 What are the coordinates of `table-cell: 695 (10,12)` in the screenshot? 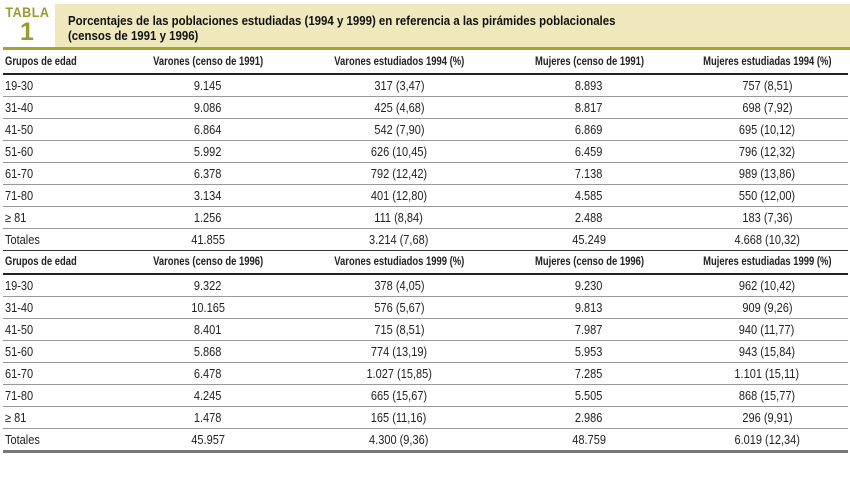 It's located at (767, 129).